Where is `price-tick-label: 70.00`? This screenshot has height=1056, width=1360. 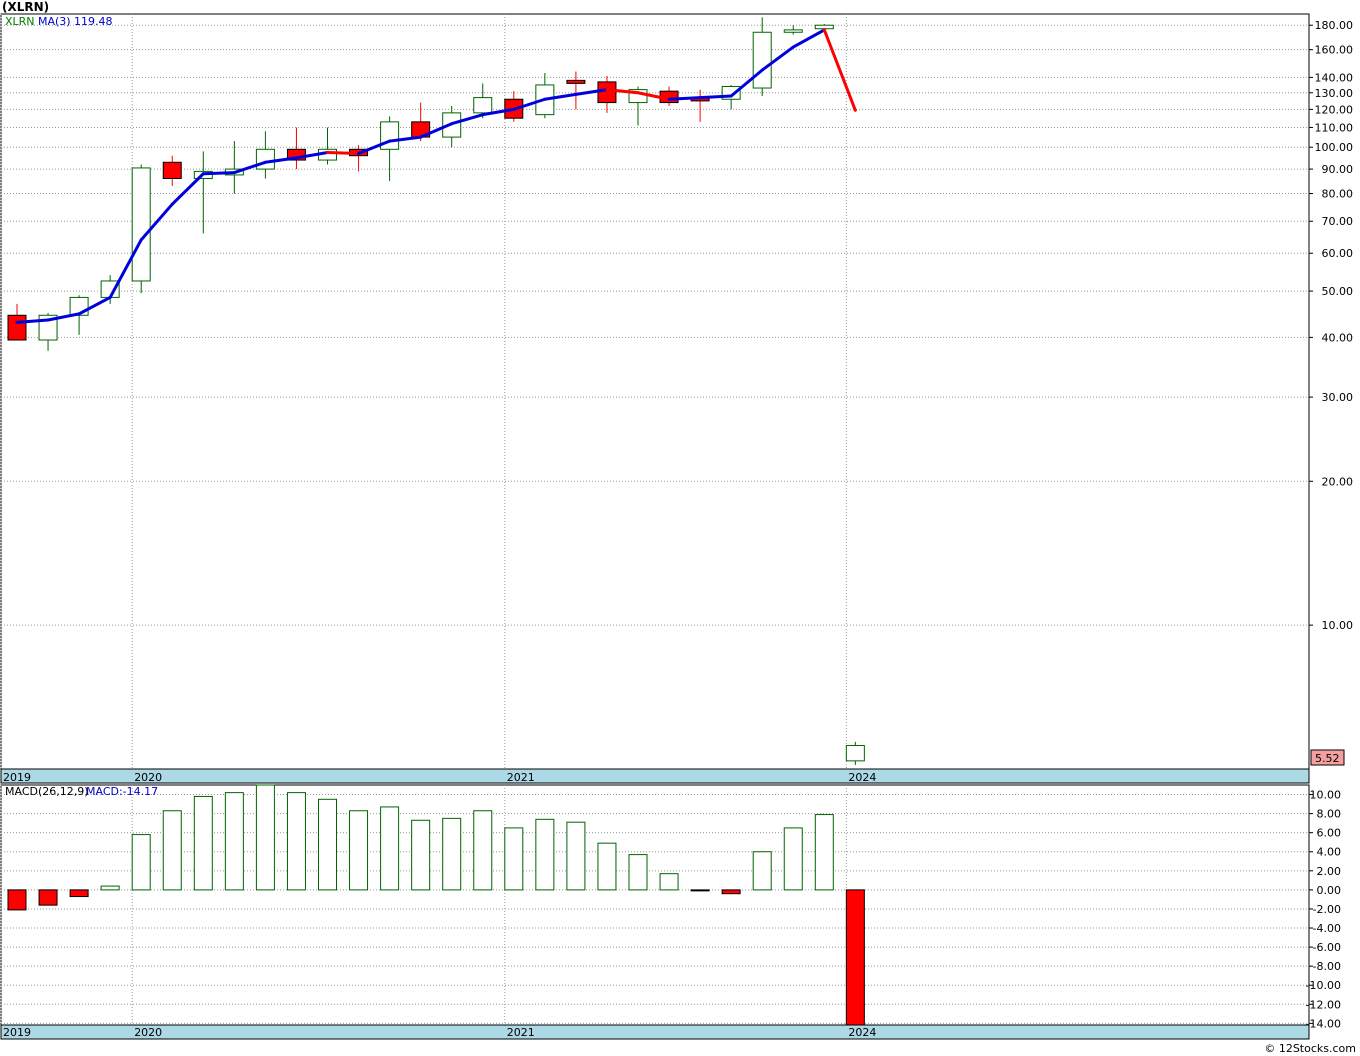
price-tick-label: 70.00 is located at coordinates (1338, 221).